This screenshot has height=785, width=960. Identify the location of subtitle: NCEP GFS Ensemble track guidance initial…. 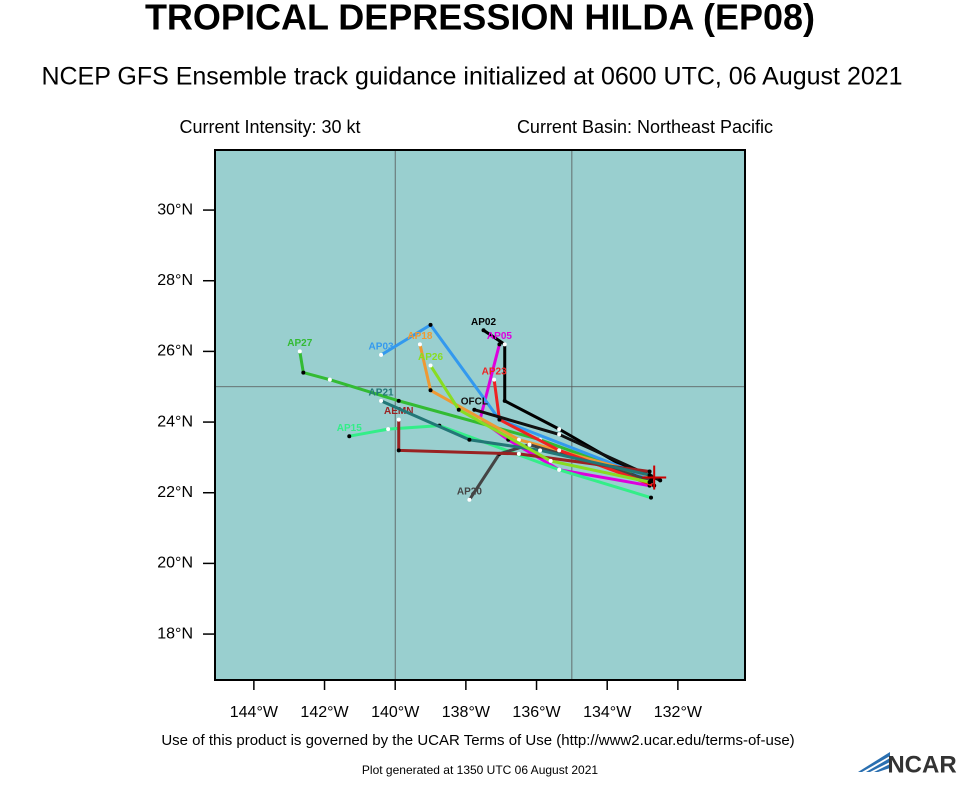
(471, 77).